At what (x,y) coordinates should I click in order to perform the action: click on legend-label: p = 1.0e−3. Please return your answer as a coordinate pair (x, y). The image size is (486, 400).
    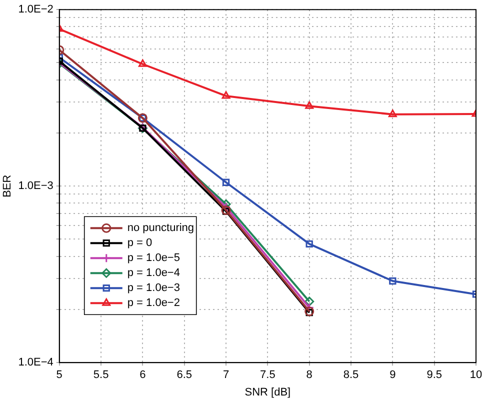
    Looking at the image, I should click on (153, 288).